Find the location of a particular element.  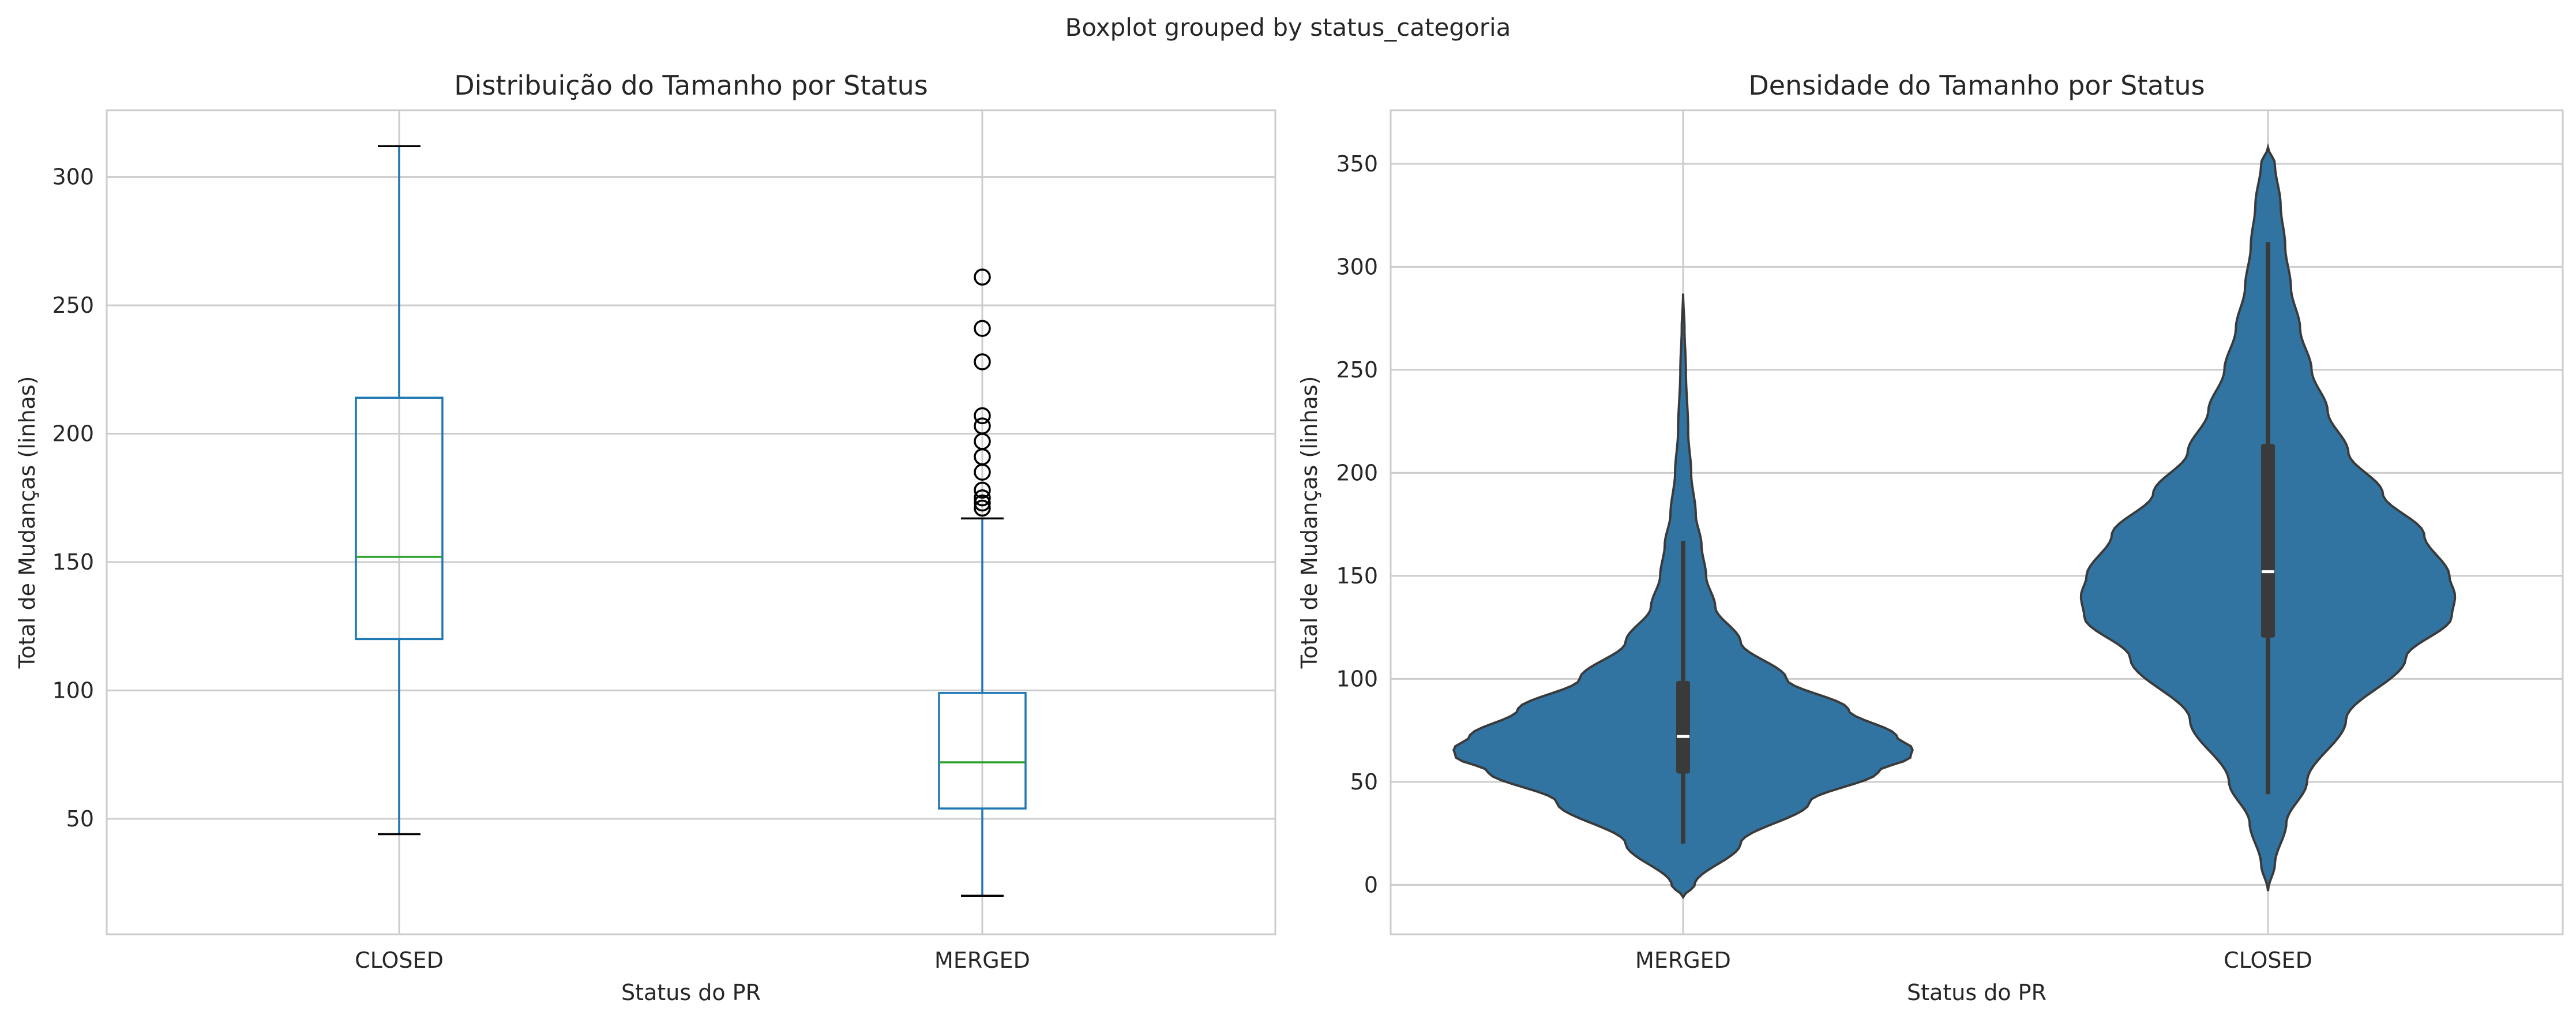

boxplot-y-tick-label: 200 is located at coordinates (73, 434).